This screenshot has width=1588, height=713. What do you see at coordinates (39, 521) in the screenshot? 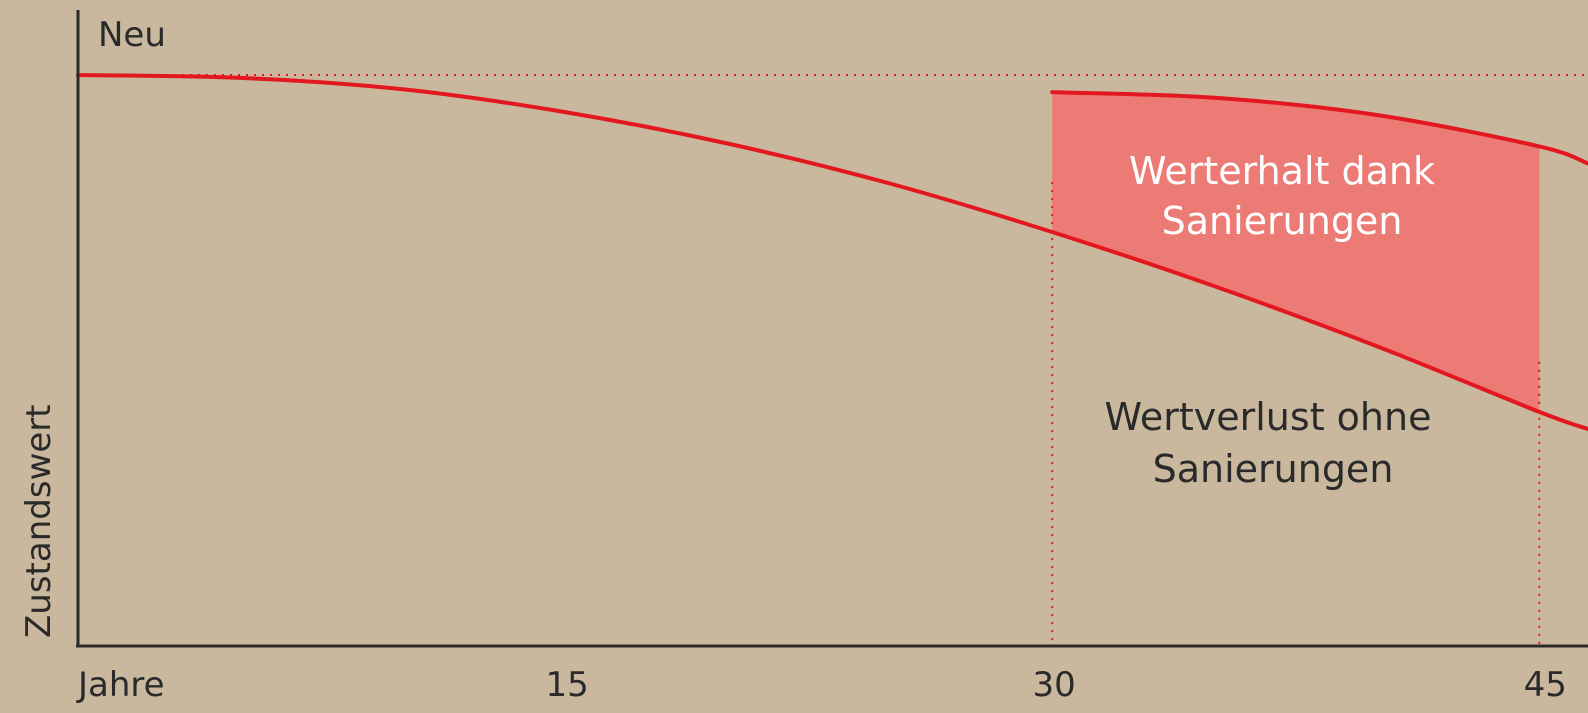
I see `y-axis-label: Zustandswert` at bounding box center [39, 521].